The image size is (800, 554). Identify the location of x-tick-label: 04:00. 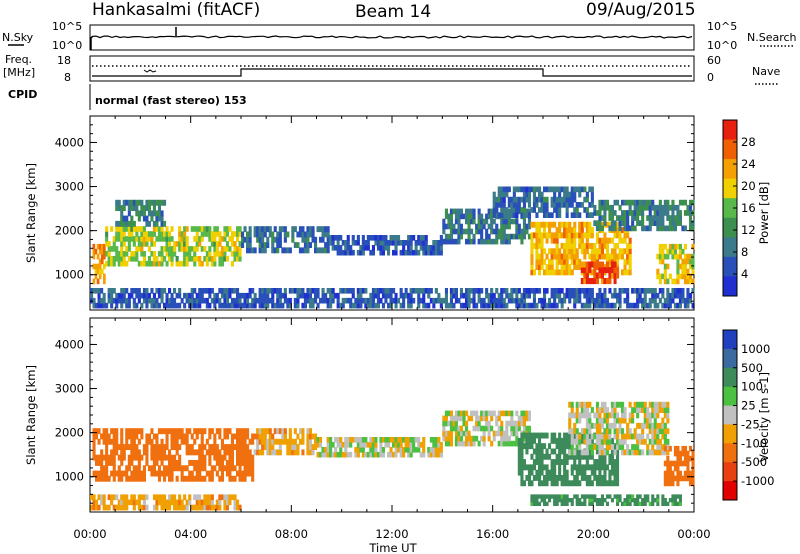
(190, 534).